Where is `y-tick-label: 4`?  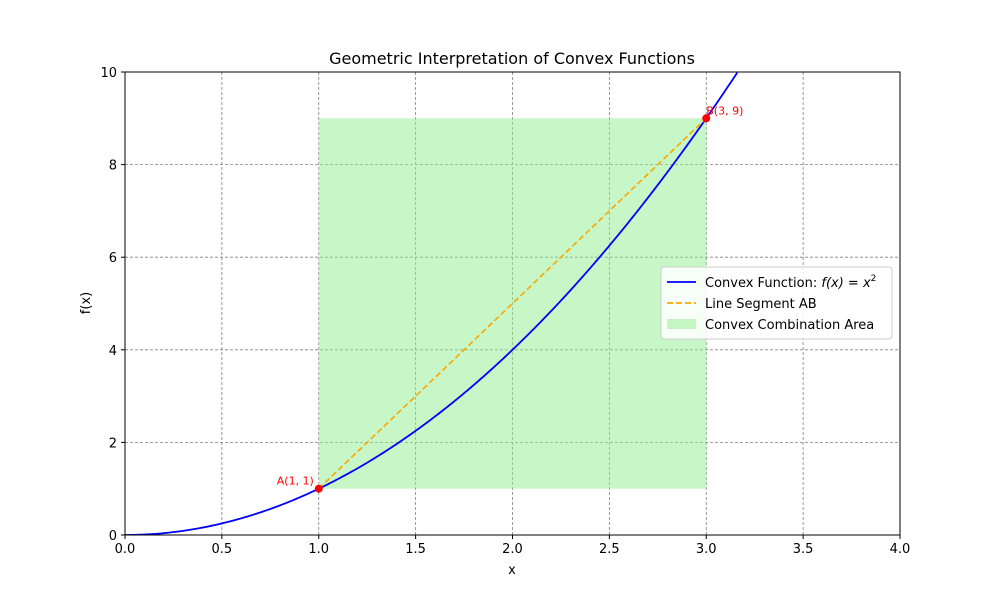 y-tick-label: 4 is located at coordinates (113, 351).